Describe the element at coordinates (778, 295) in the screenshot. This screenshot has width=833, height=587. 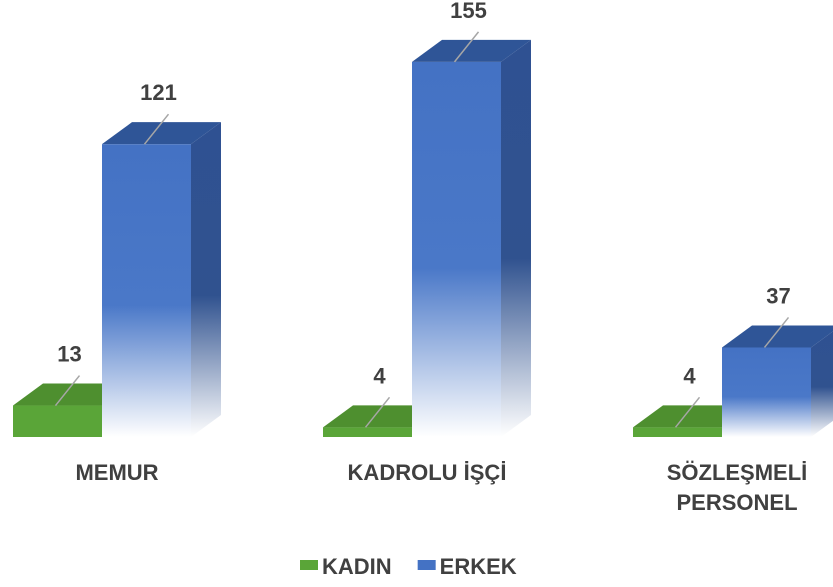
I see `value-label: 37` at that location.